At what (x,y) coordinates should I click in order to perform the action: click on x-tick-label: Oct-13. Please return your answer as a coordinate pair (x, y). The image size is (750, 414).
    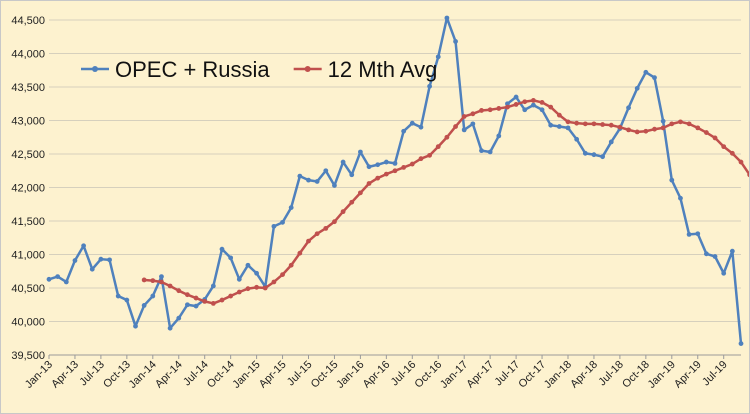
    Looking at the image, I should click on (117, 375).